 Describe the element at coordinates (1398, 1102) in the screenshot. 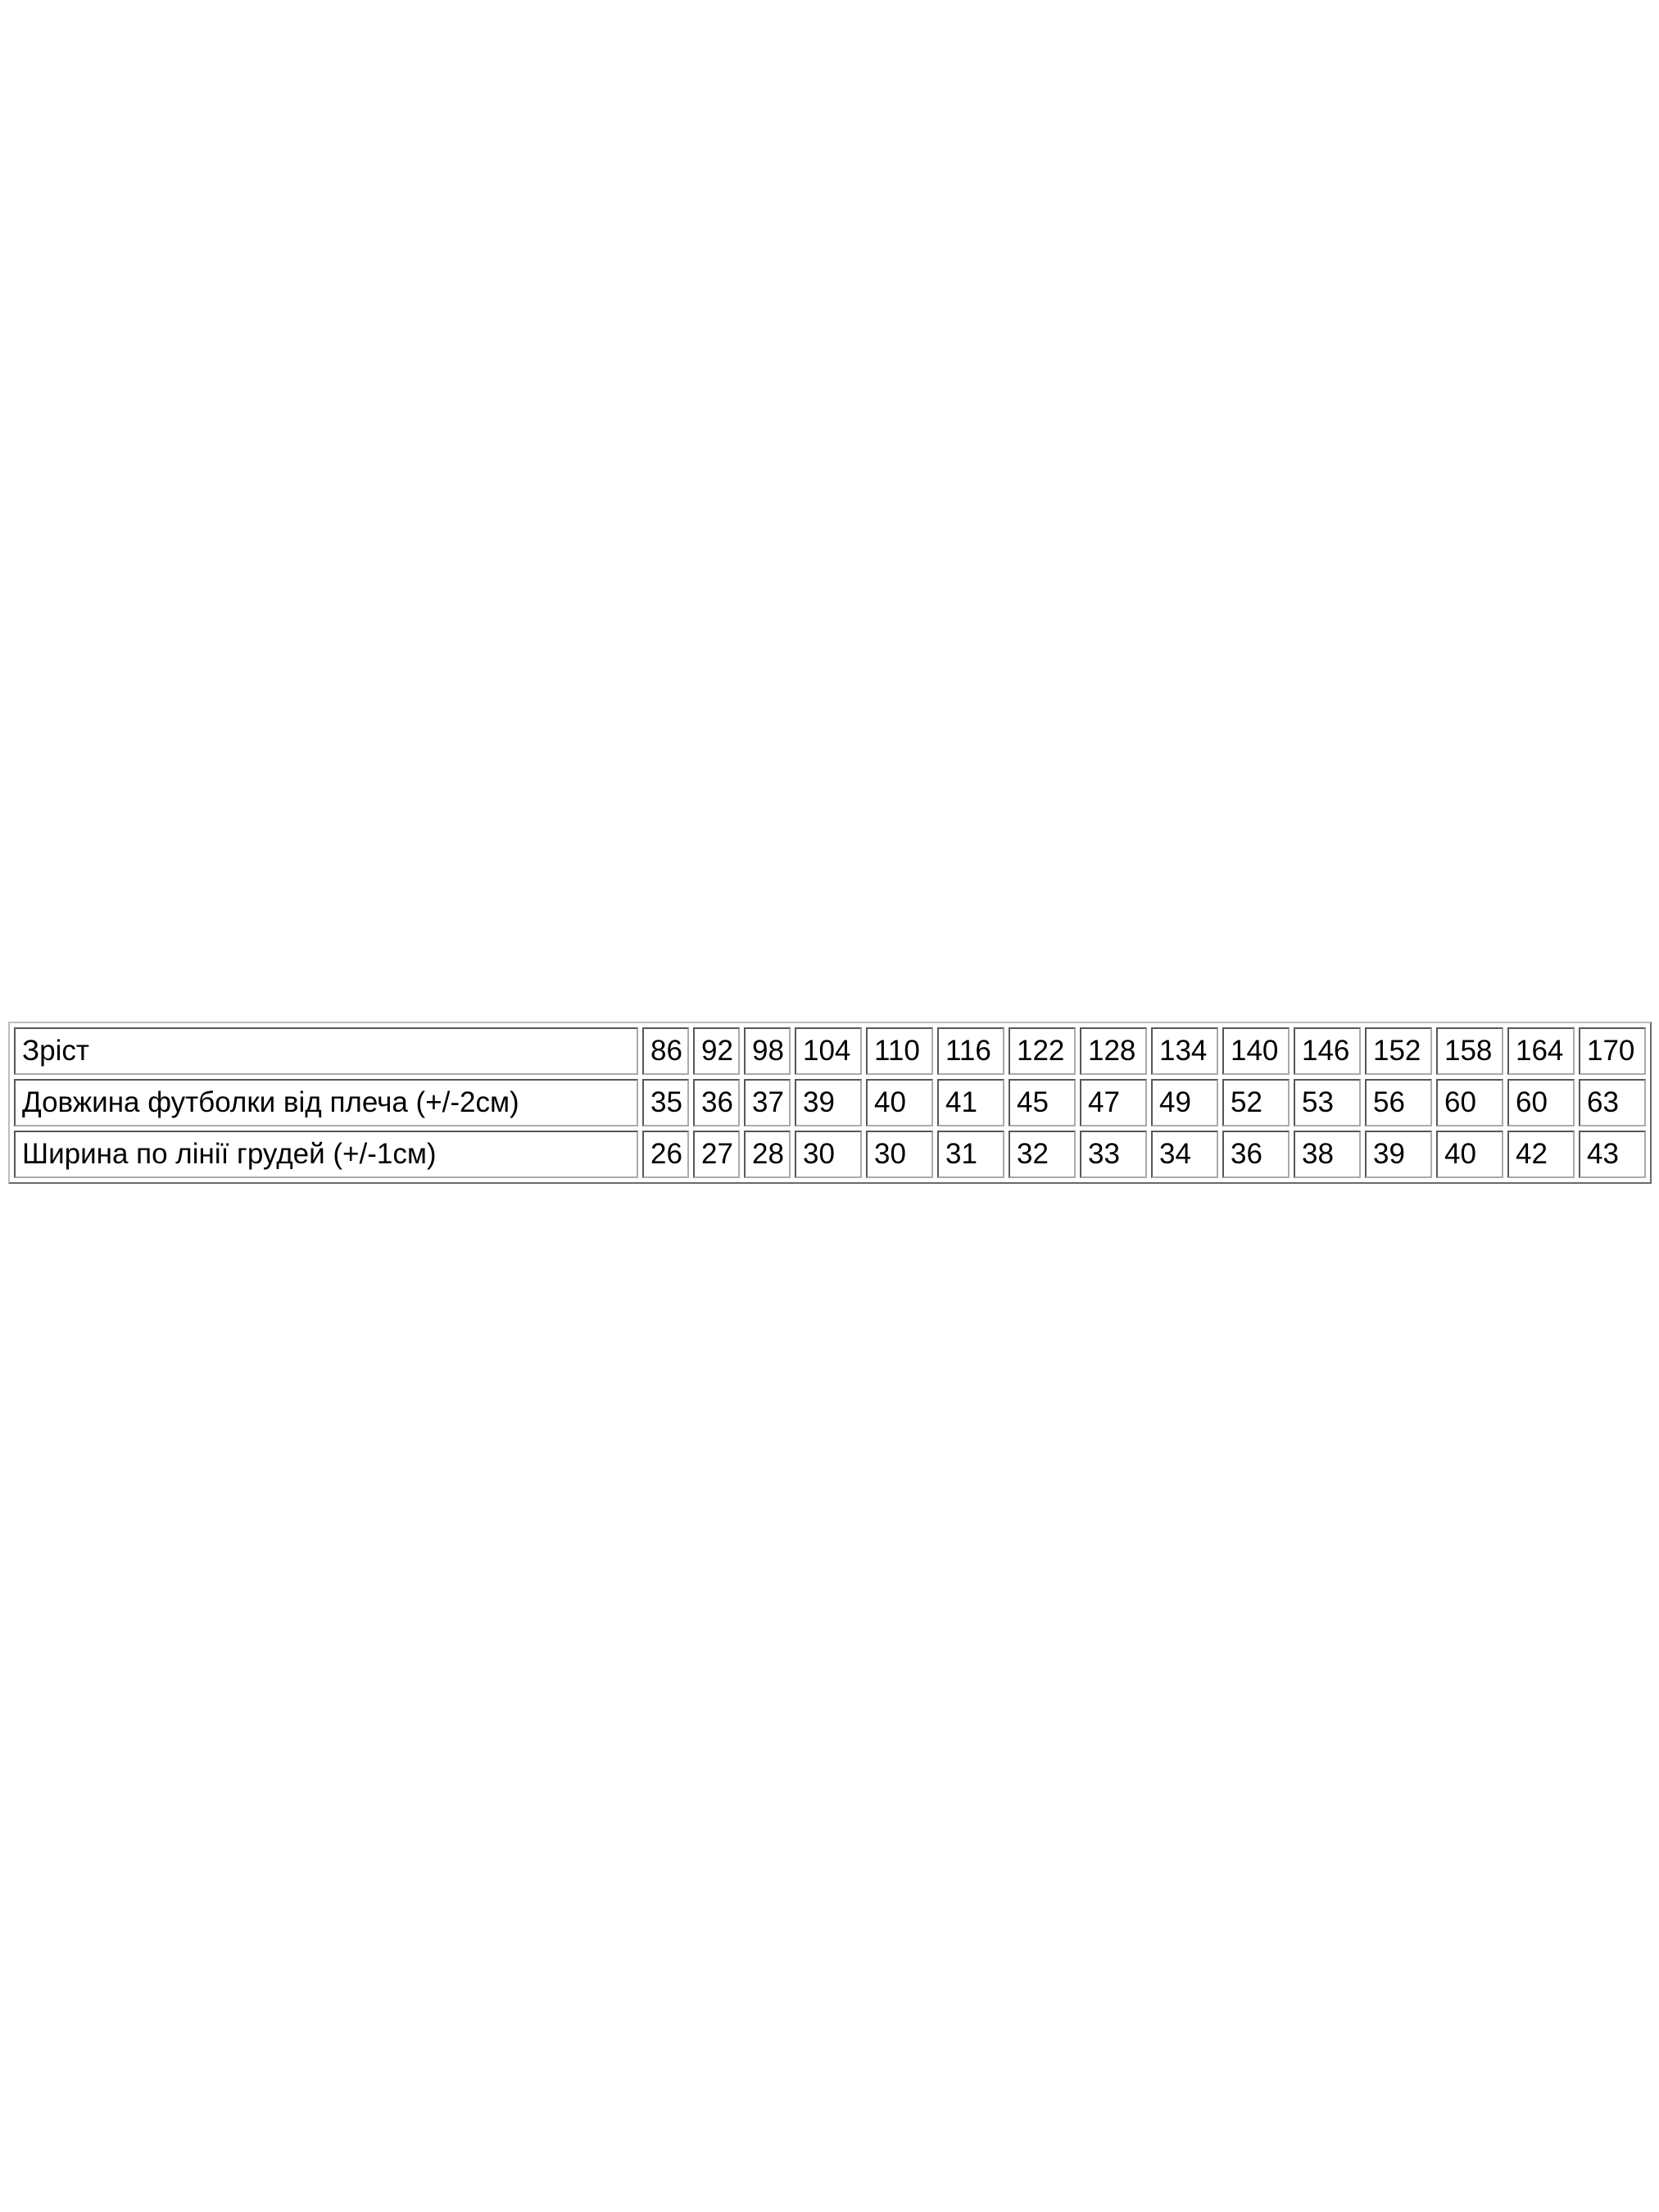

I see `size-value-cell: 56` at that location.